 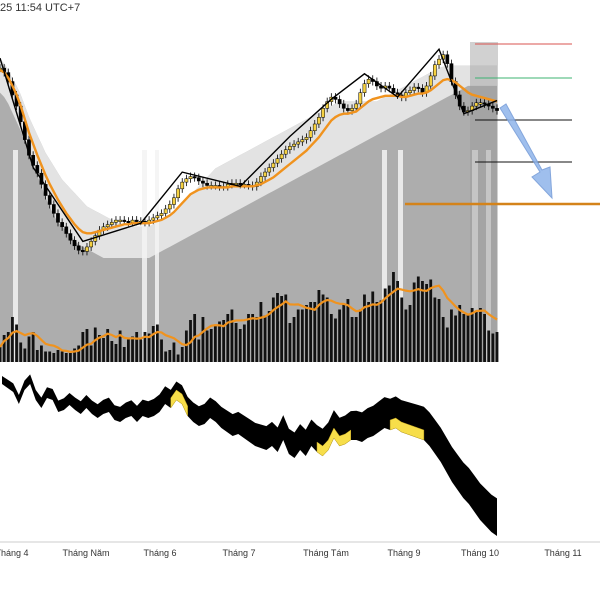 I want to click on chart-timestamp: 25 11:54 UTC+7, so click(x=40, y=8).